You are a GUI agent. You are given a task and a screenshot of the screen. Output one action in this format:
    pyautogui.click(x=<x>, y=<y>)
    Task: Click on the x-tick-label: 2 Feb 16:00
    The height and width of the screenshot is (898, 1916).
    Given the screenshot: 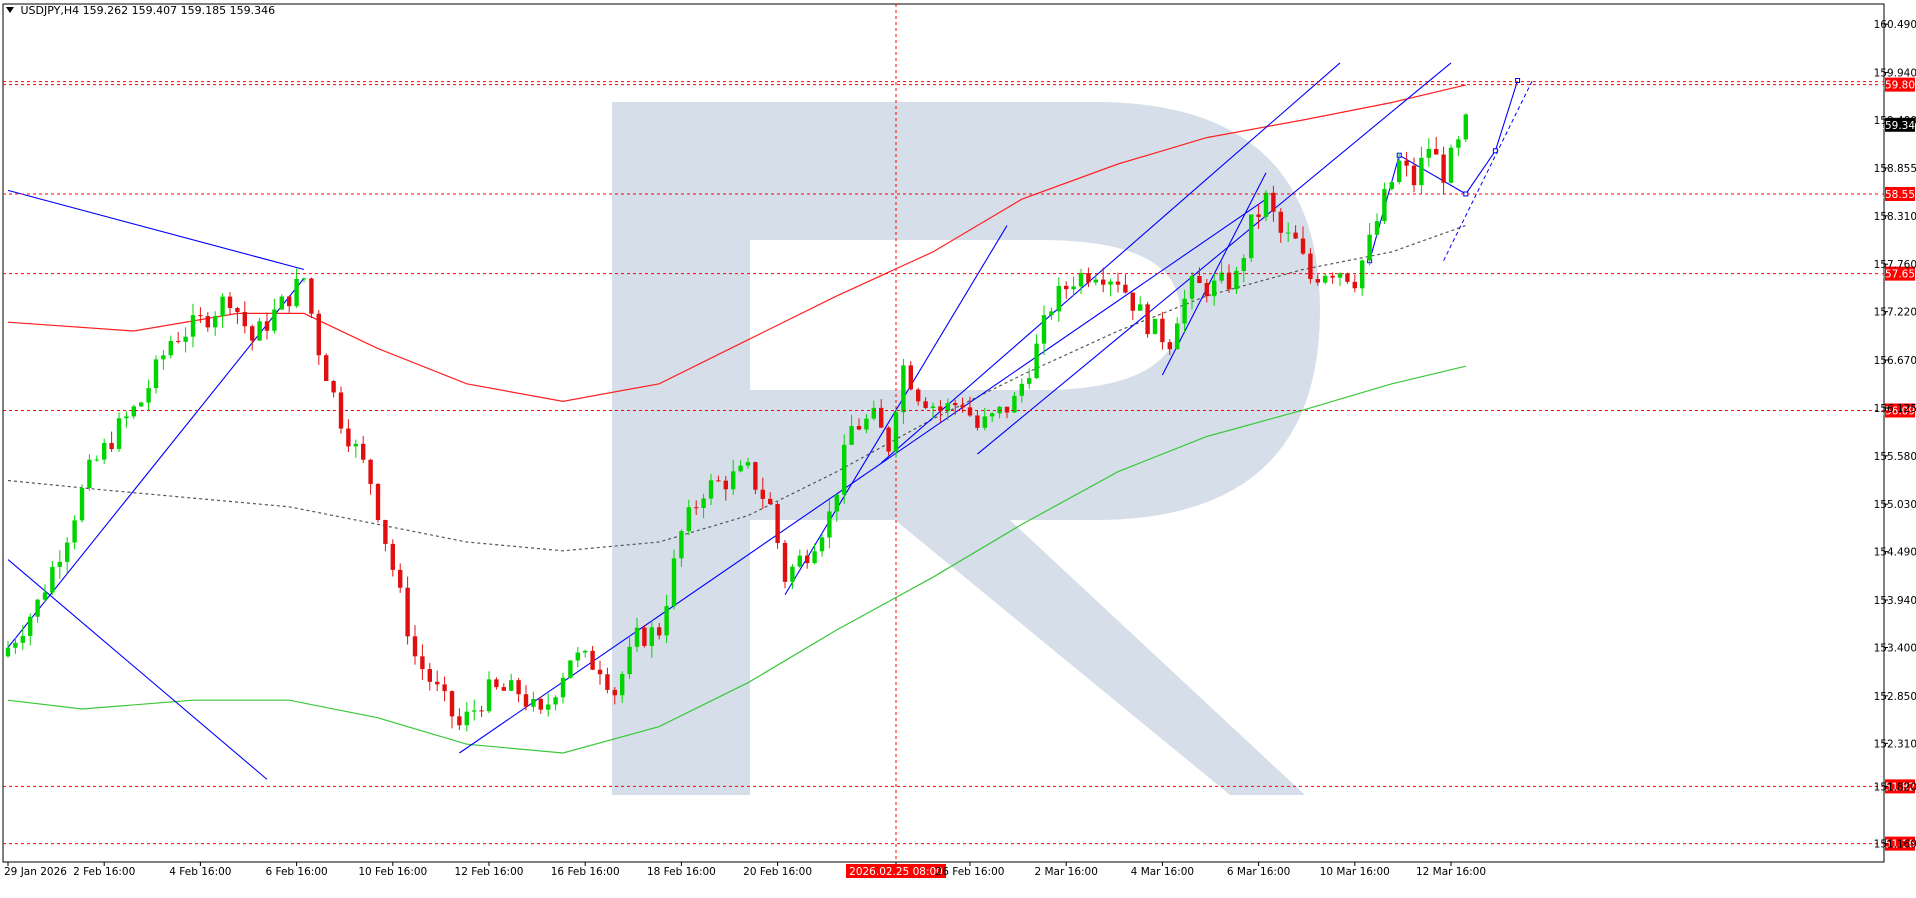 What is the action you would take?
    pyautogui.click(x=104, y=872)
    